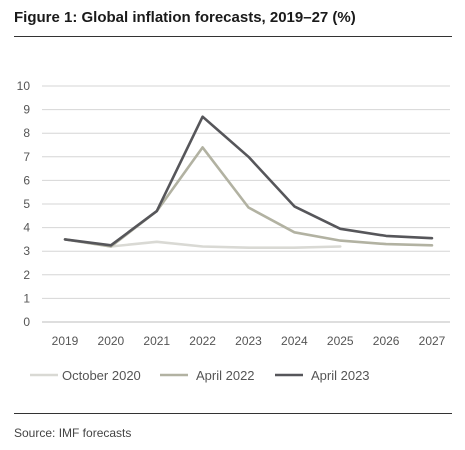 This screenshot has width=465, height=450. Describe the element at coordinates (233, 36) in the screenshot. I see `top-rule` at that location.